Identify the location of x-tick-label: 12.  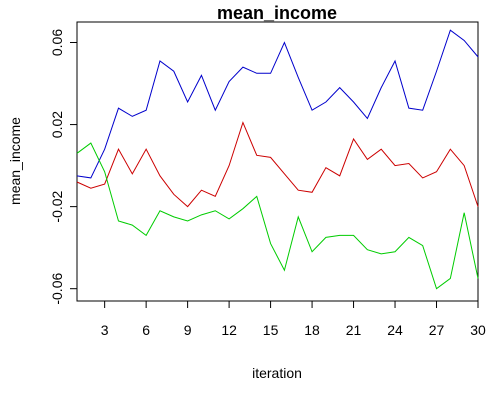
(229, 330).